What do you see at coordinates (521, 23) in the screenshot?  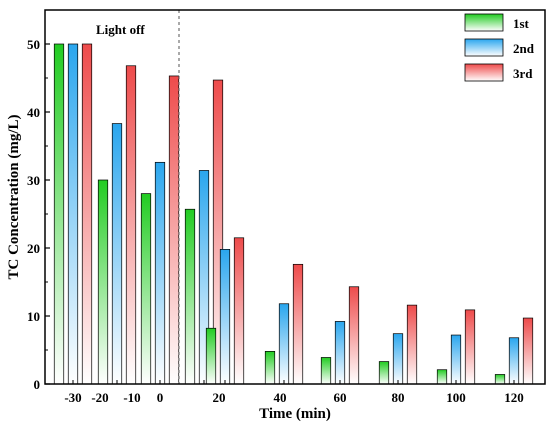 I see `legend-label-1st: 1st` at bounding box center [521, 23].